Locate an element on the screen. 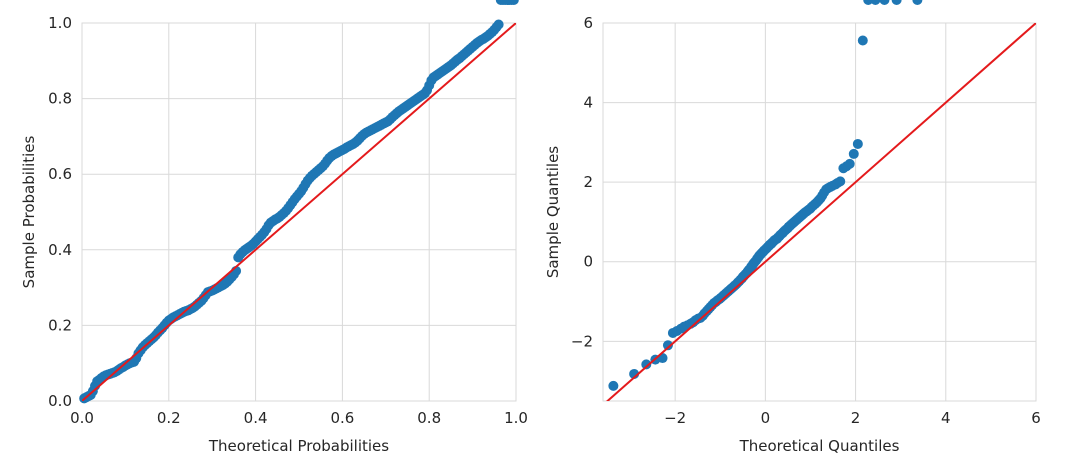 This screenshot has width=1075, height=470. x-tick-label: 4 is located at coordinates (946, 418).